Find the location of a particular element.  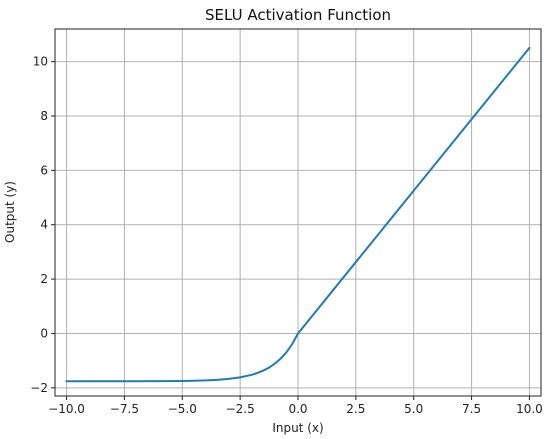

y-tick-label: 10 is located at coordinates (40, 62).